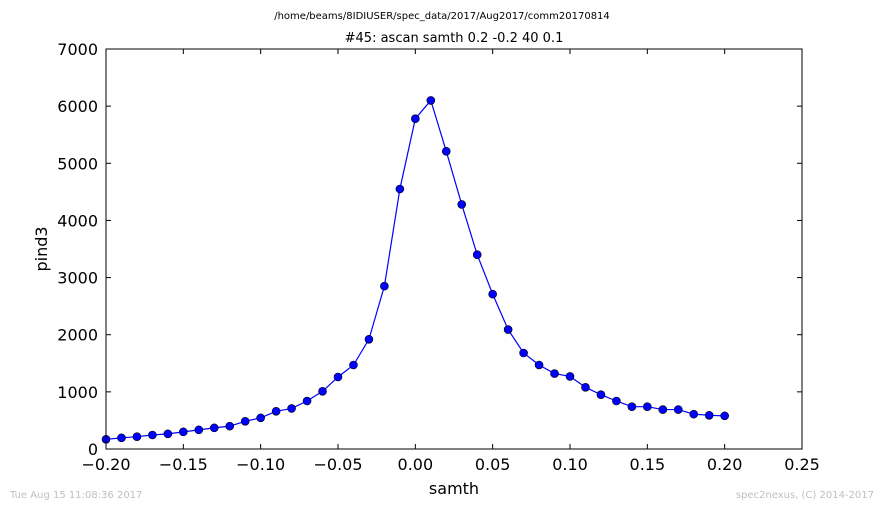 This screenshot has height=509, width=884. I want to click on x-tick-label: 0.00, so click(416, 464).